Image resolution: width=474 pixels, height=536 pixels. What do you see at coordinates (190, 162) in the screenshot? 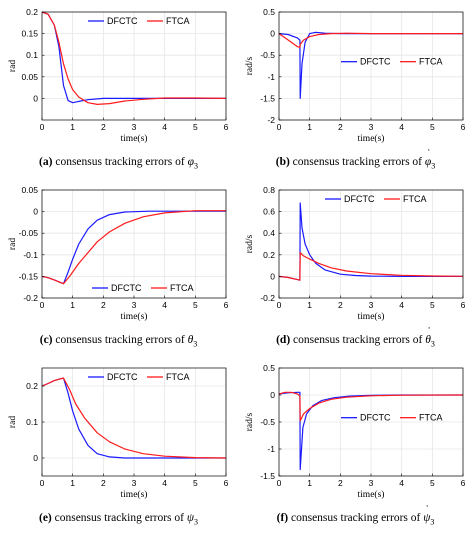
I see `caption-symbol: φ` at bounding box center [190, 162].